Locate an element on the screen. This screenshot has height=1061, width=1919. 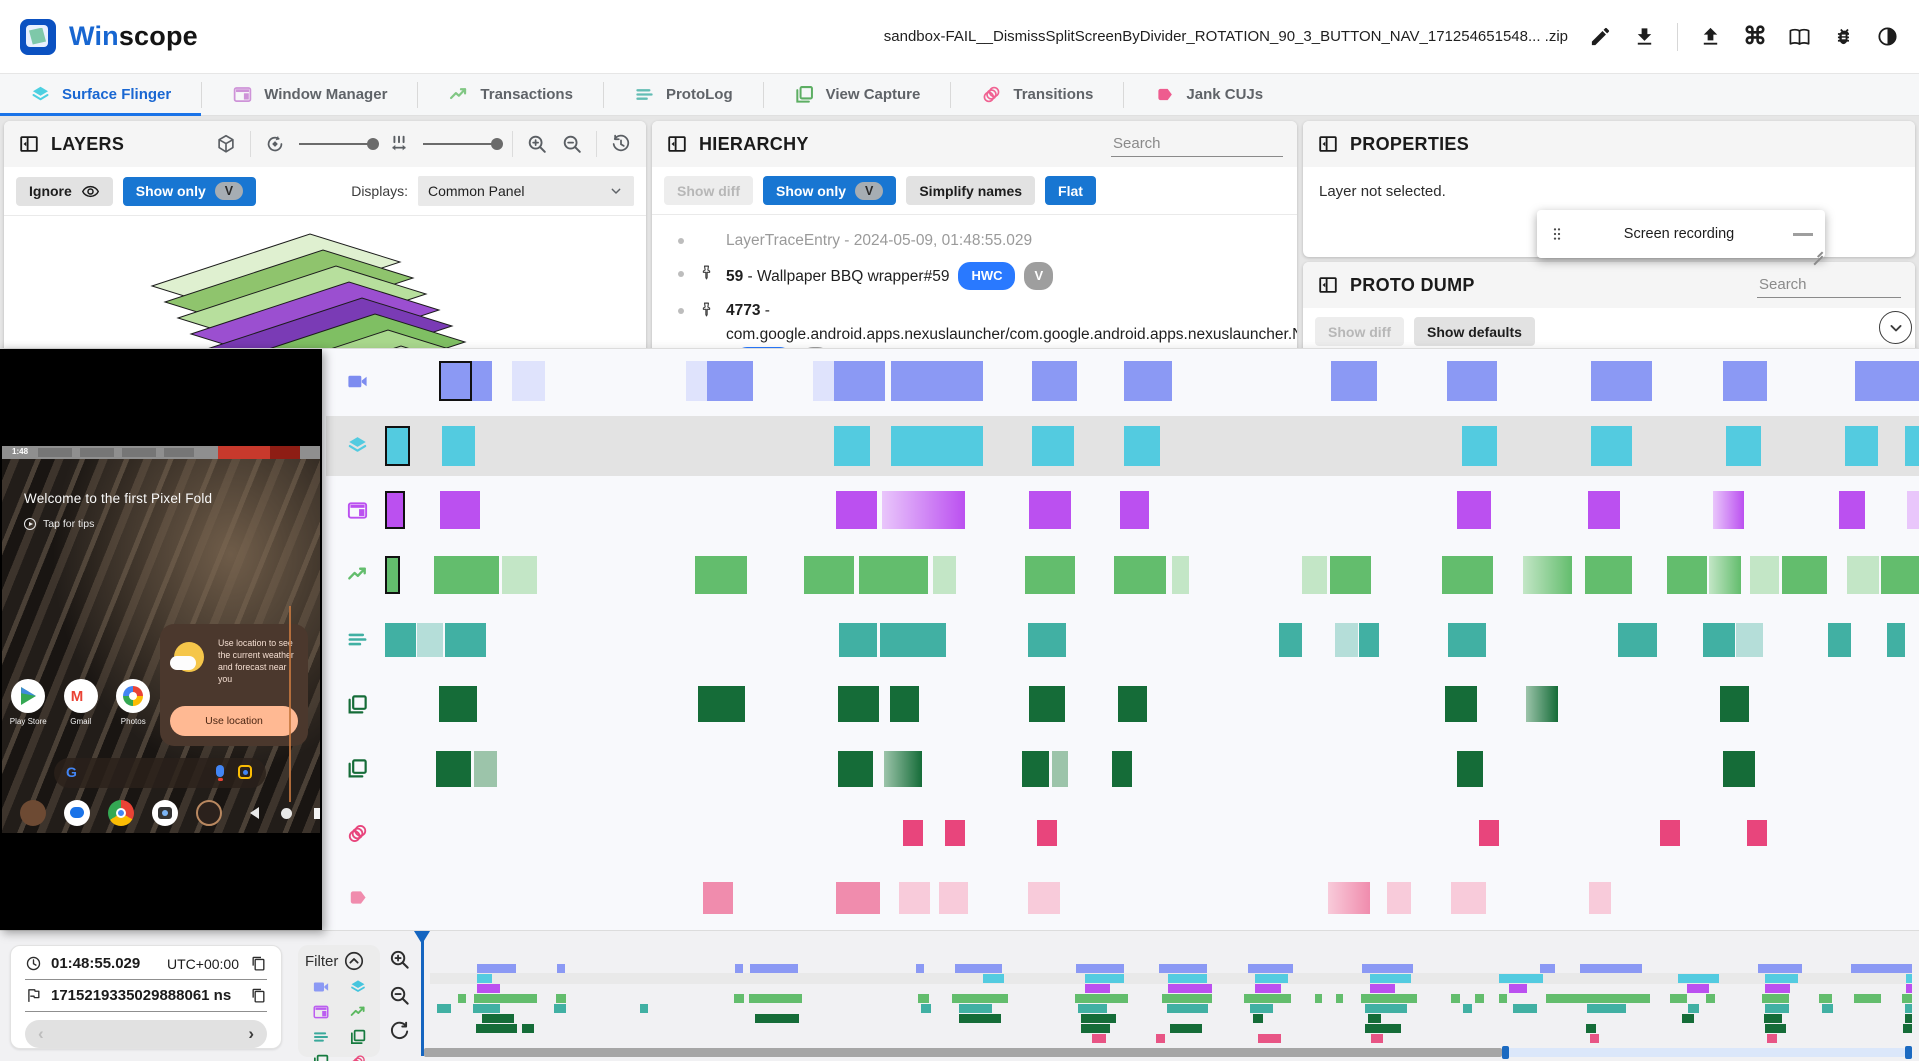
zoom-range-handle-left is located at coordinates (1505, 1052).